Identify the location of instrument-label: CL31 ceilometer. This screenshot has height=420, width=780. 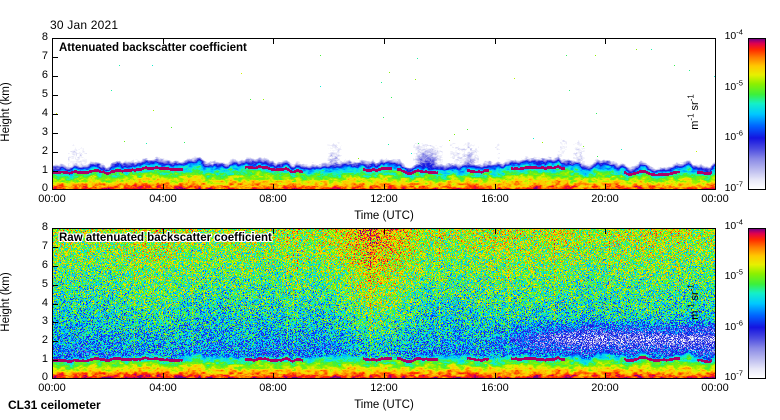
(54, 405).